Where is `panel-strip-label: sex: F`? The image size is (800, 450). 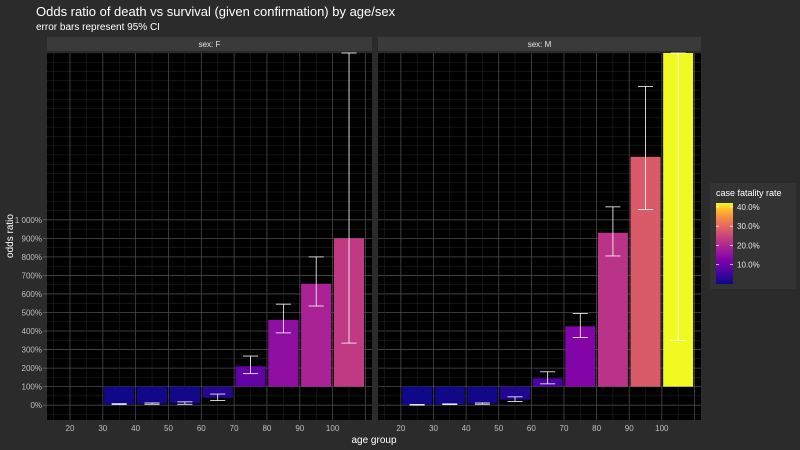
panel-strip-label: sex: F is located at coordinates (210, 44).